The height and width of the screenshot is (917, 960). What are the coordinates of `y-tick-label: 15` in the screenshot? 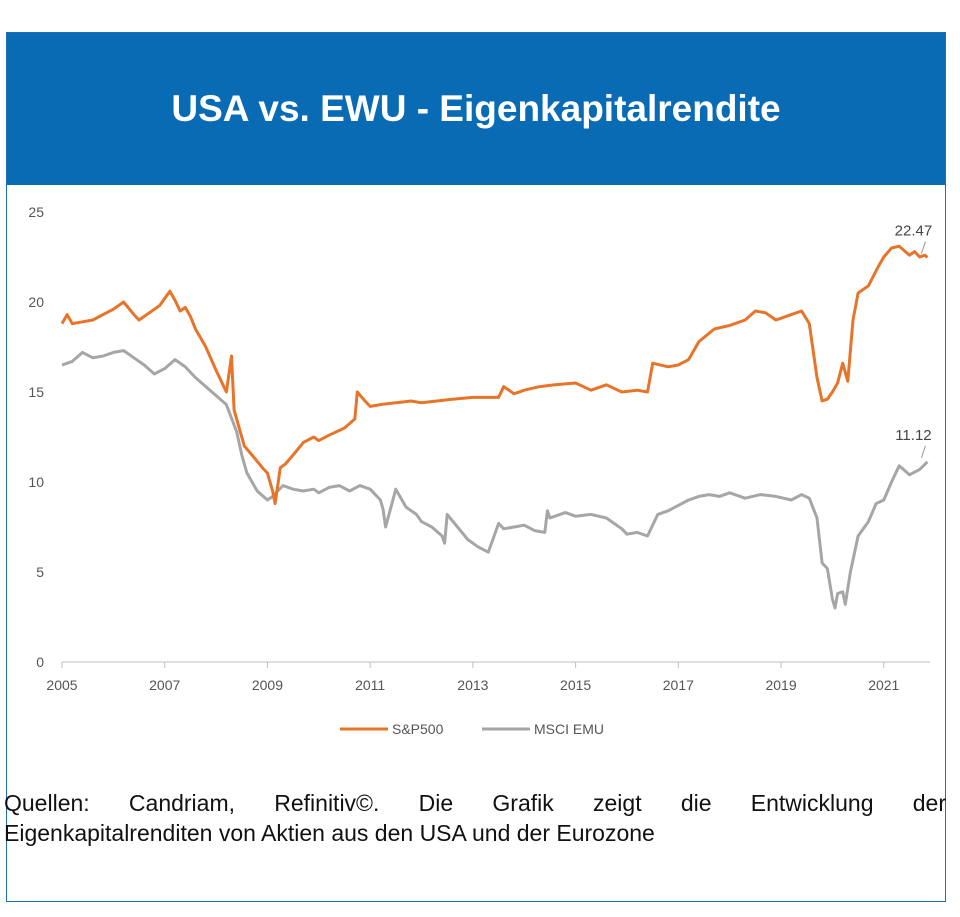 It's located at (36, 392).